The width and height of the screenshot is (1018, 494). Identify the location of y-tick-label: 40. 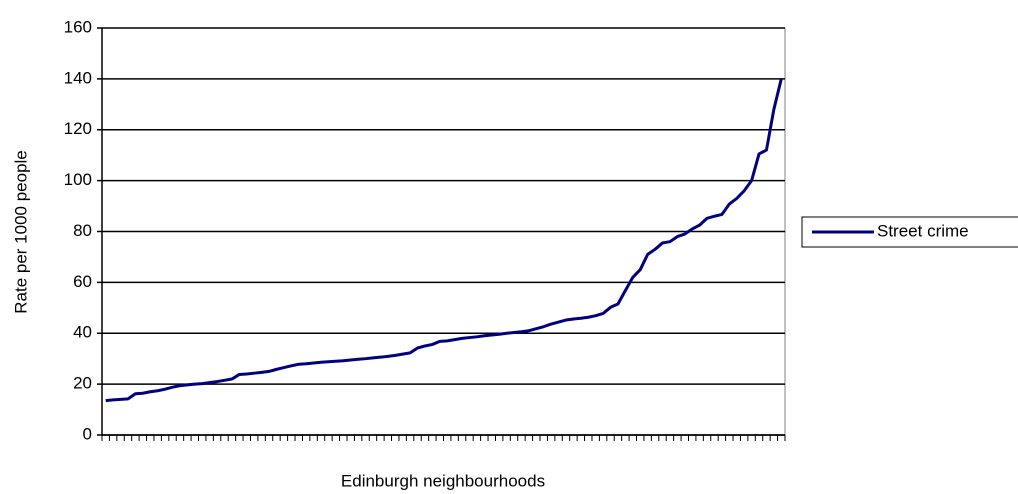
(82, 332).